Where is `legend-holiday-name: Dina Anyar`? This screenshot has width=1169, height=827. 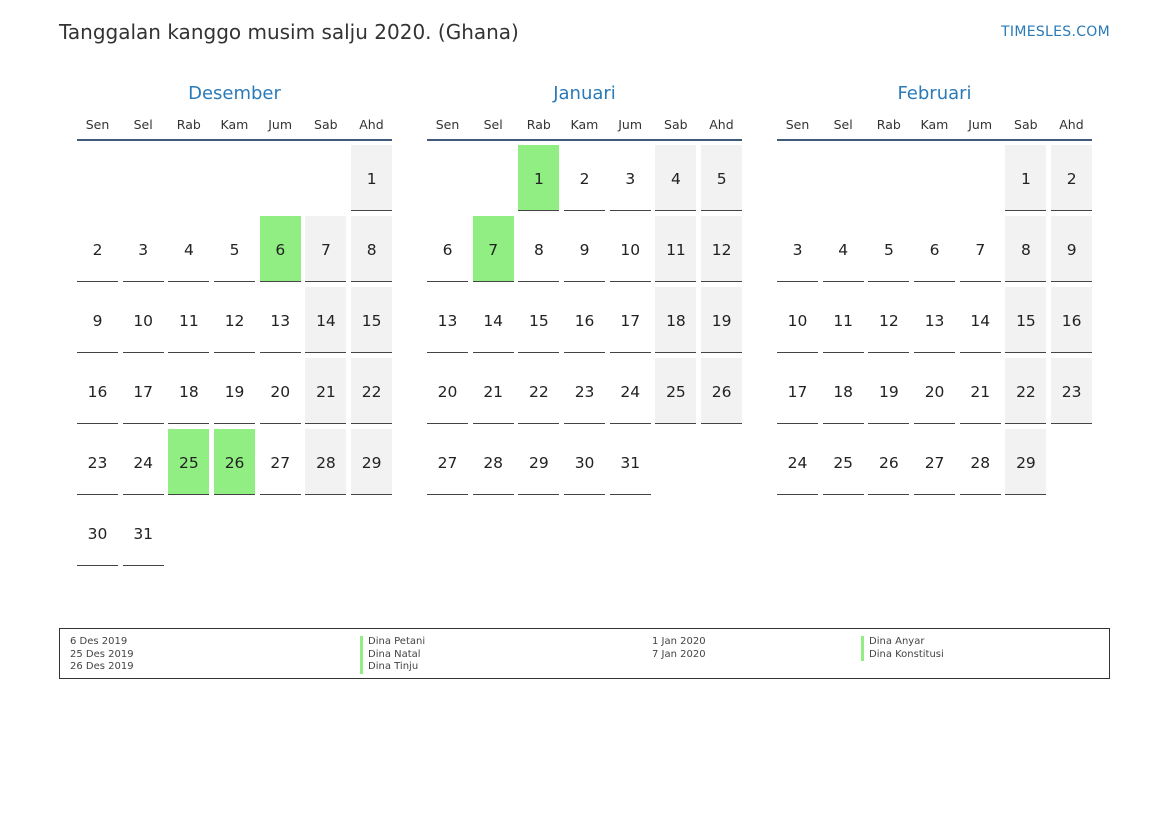 legend-holiday-name: Dina Anyar is located at coordinates (902, 642).